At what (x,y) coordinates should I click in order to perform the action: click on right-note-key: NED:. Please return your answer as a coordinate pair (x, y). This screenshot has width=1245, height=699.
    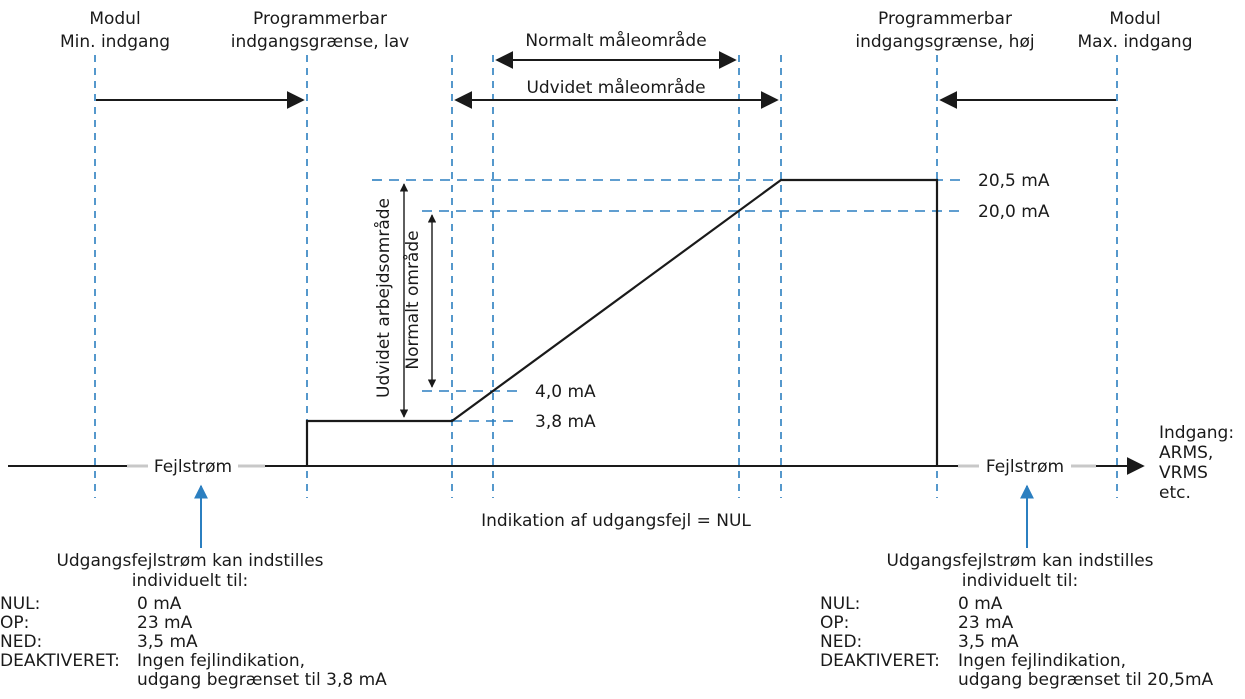
    Looking at the image, I should click on (841, 642).